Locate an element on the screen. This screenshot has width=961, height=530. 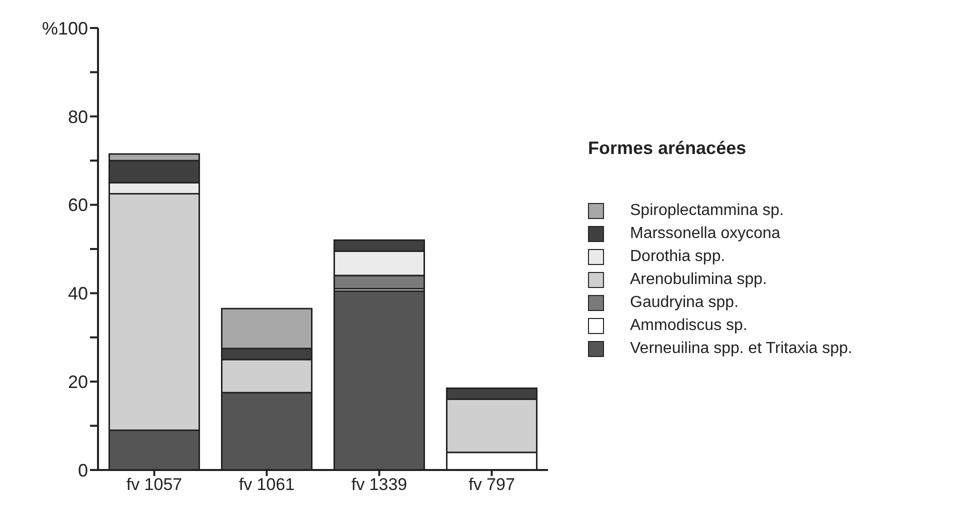
x-tick-label: fv 1057 is located at coordinates (154, 484).